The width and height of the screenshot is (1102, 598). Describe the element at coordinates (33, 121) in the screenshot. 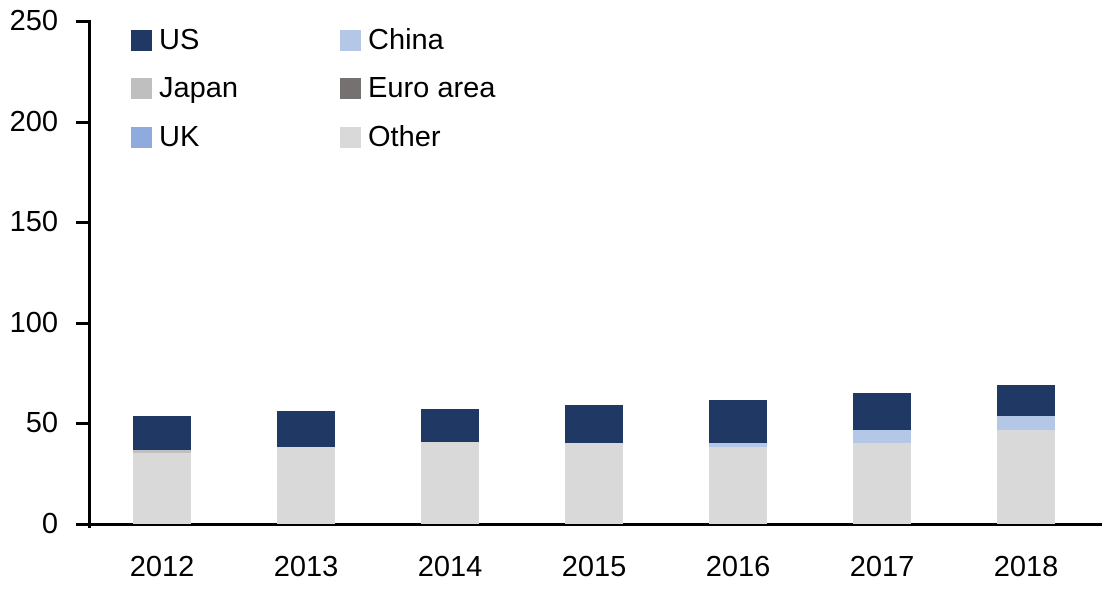

I see `y-tick-label-200: 200` at that location.